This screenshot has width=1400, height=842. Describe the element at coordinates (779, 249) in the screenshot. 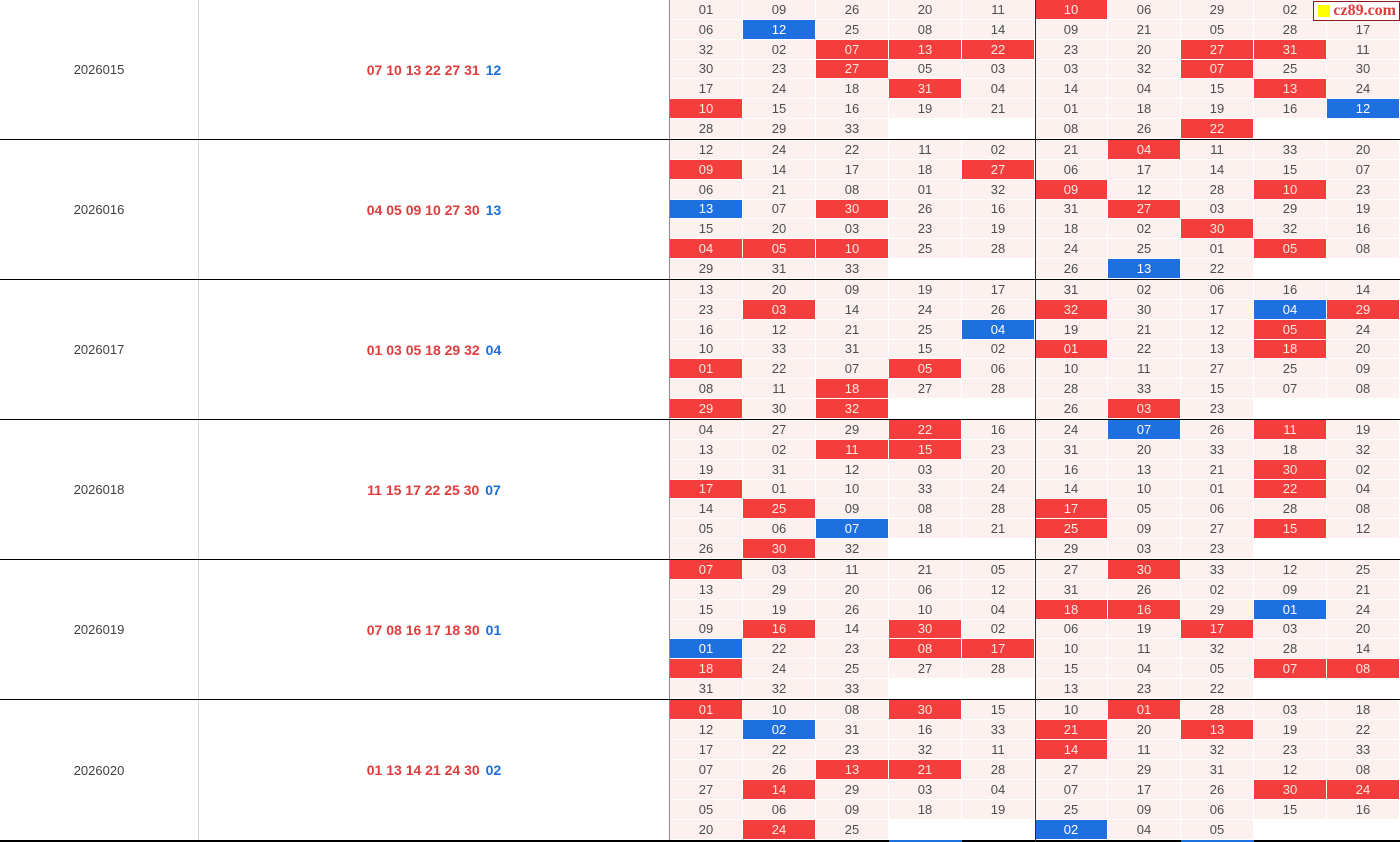

I see `hit-red-number-cell: 05` at that location.